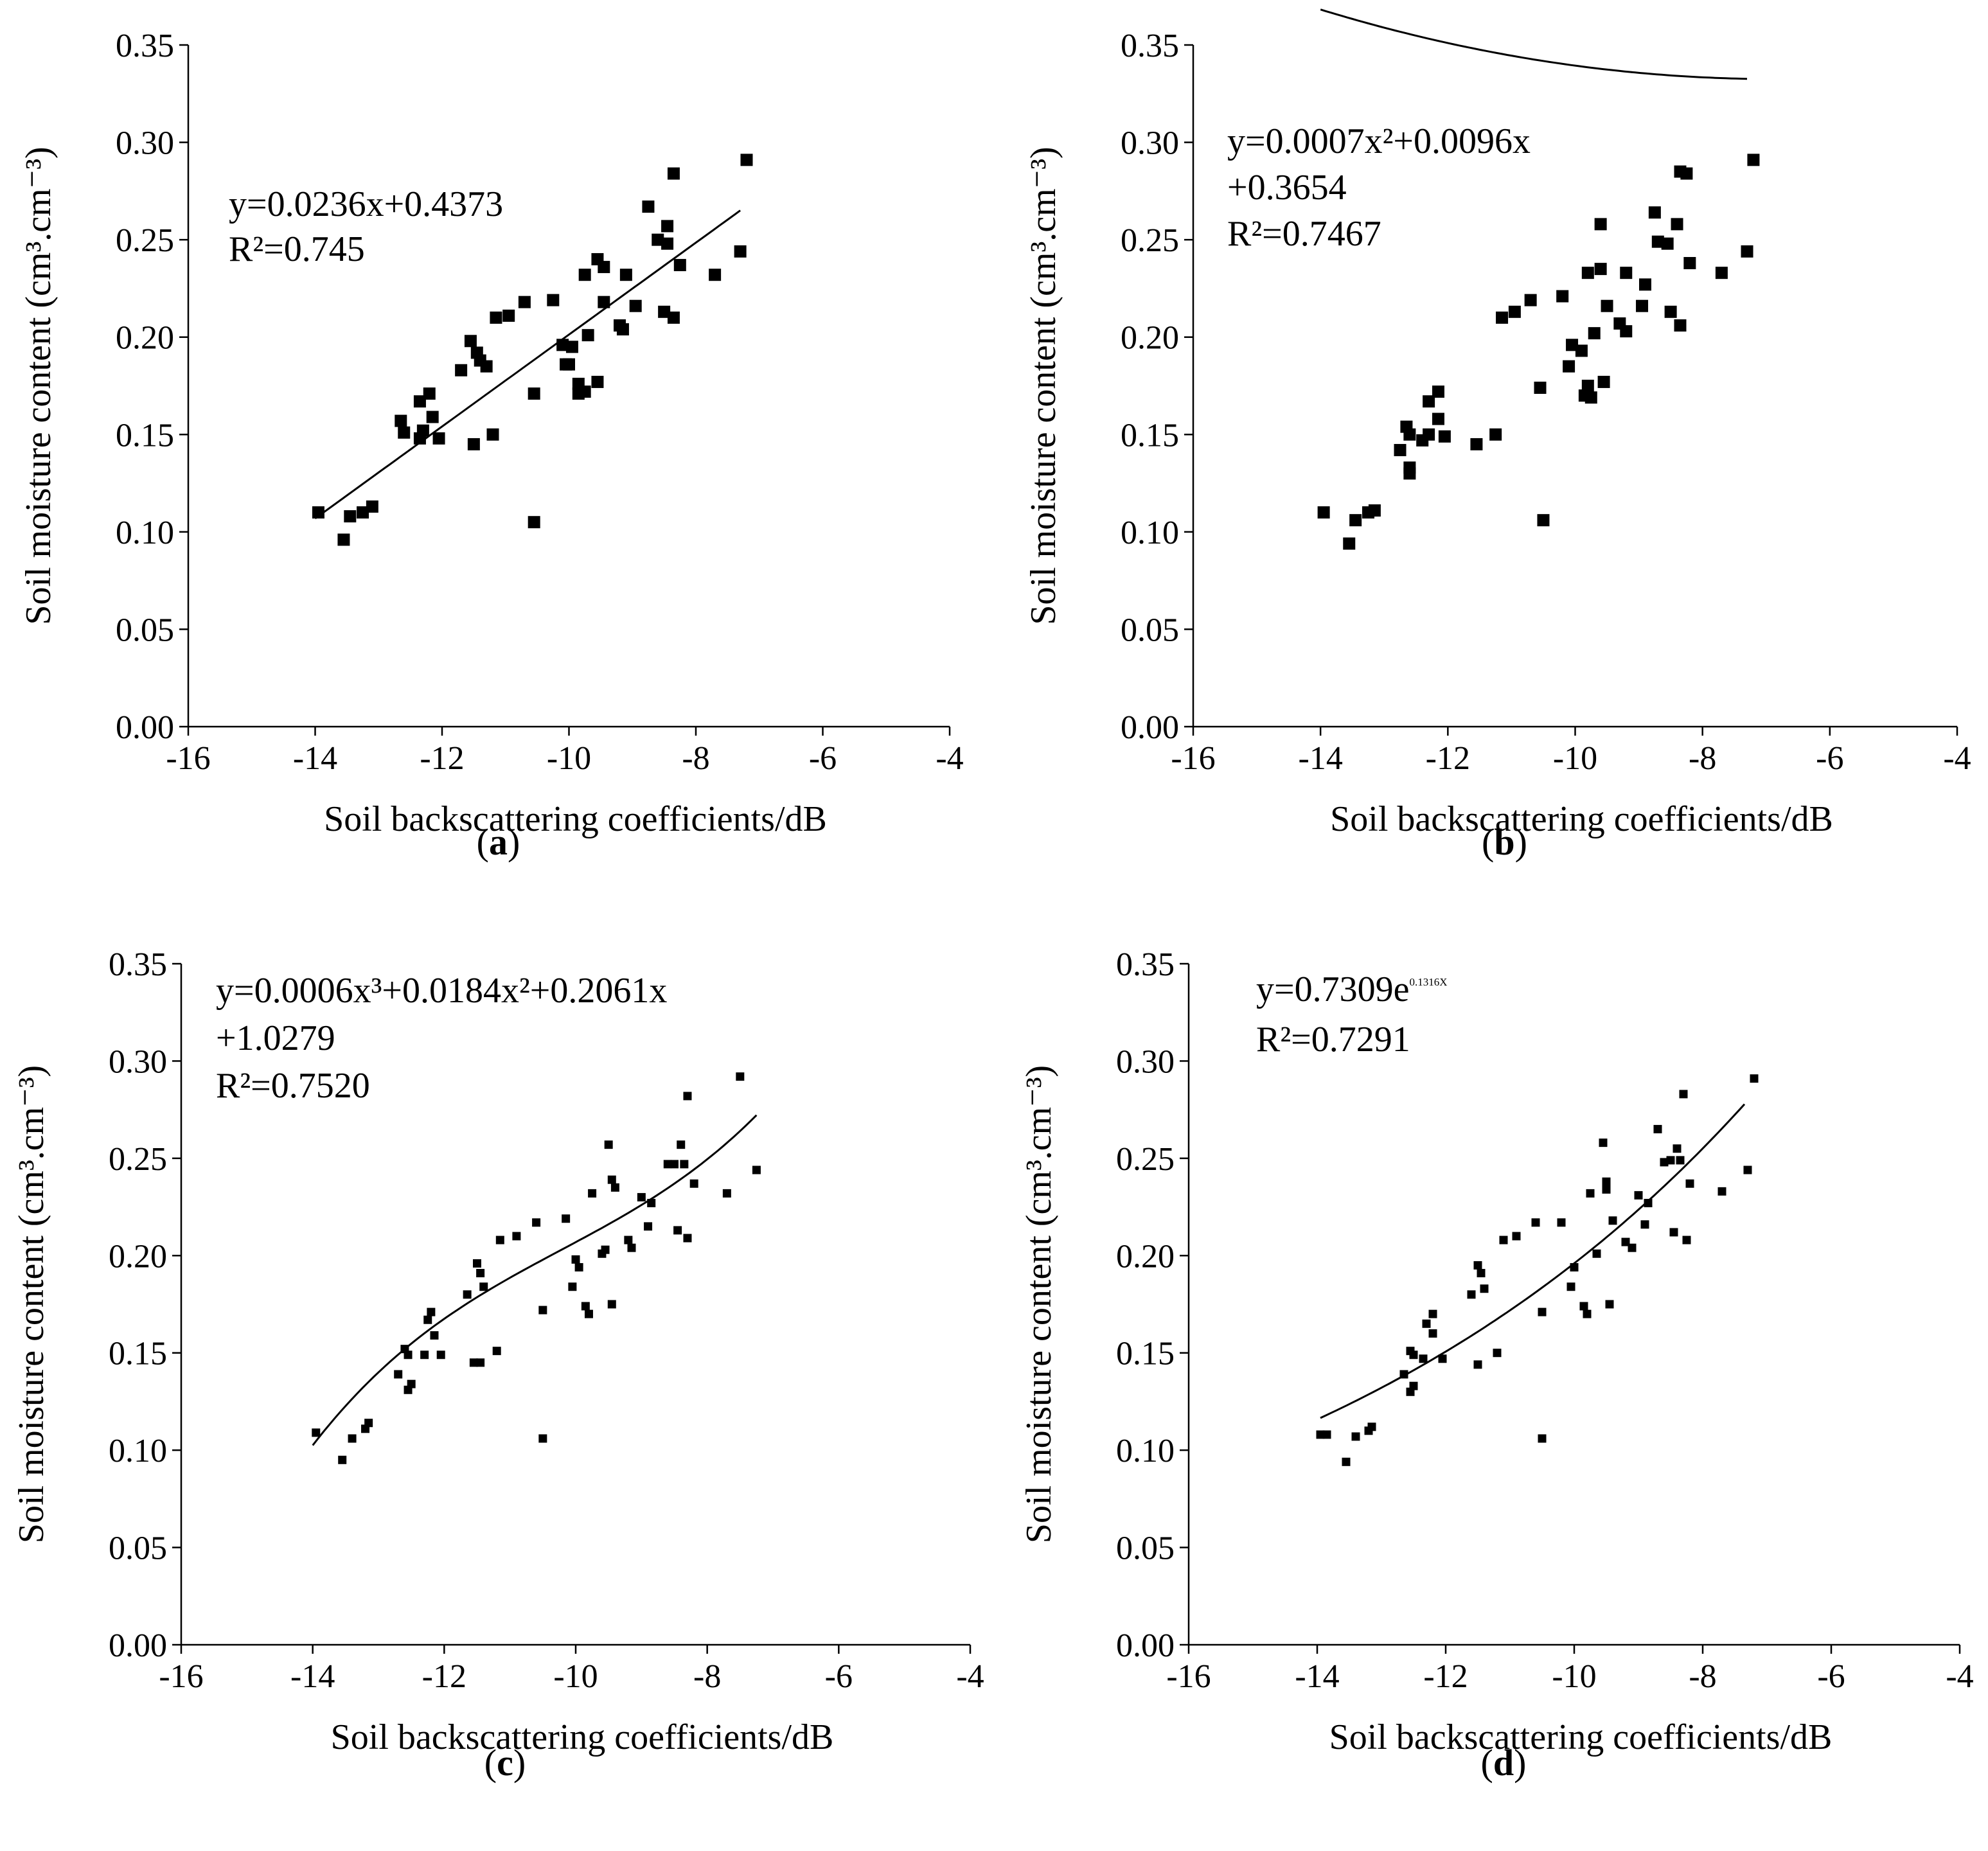 The height and width of the screenshot is (1851, 1988). Describe the element at coordinates (38, 385) in the screenshot. I see `y-axis-title: Soil moisture content (cm³.cm⁻³)` at that location.